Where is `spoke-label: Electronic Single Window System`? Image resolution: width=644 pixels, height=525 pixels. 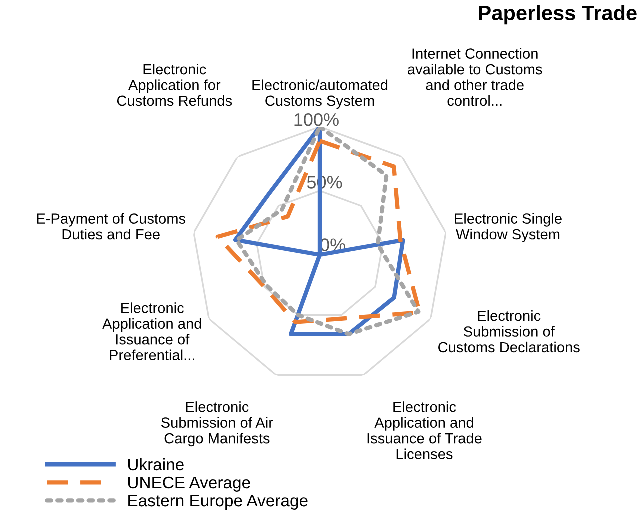
spoke-label: Electronic Single Window System is located at coordinates (508, 228).